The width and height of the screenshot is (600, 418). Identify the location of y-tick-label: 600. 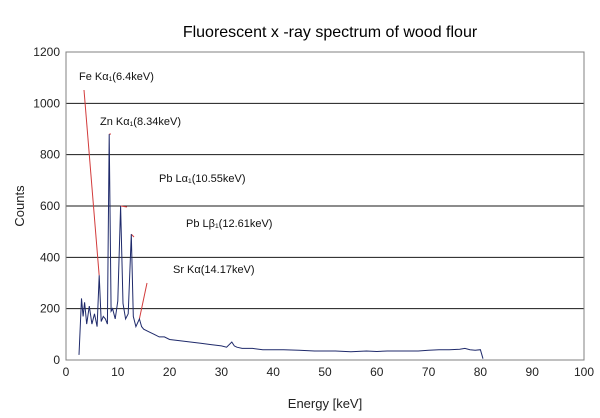
(50, 206).